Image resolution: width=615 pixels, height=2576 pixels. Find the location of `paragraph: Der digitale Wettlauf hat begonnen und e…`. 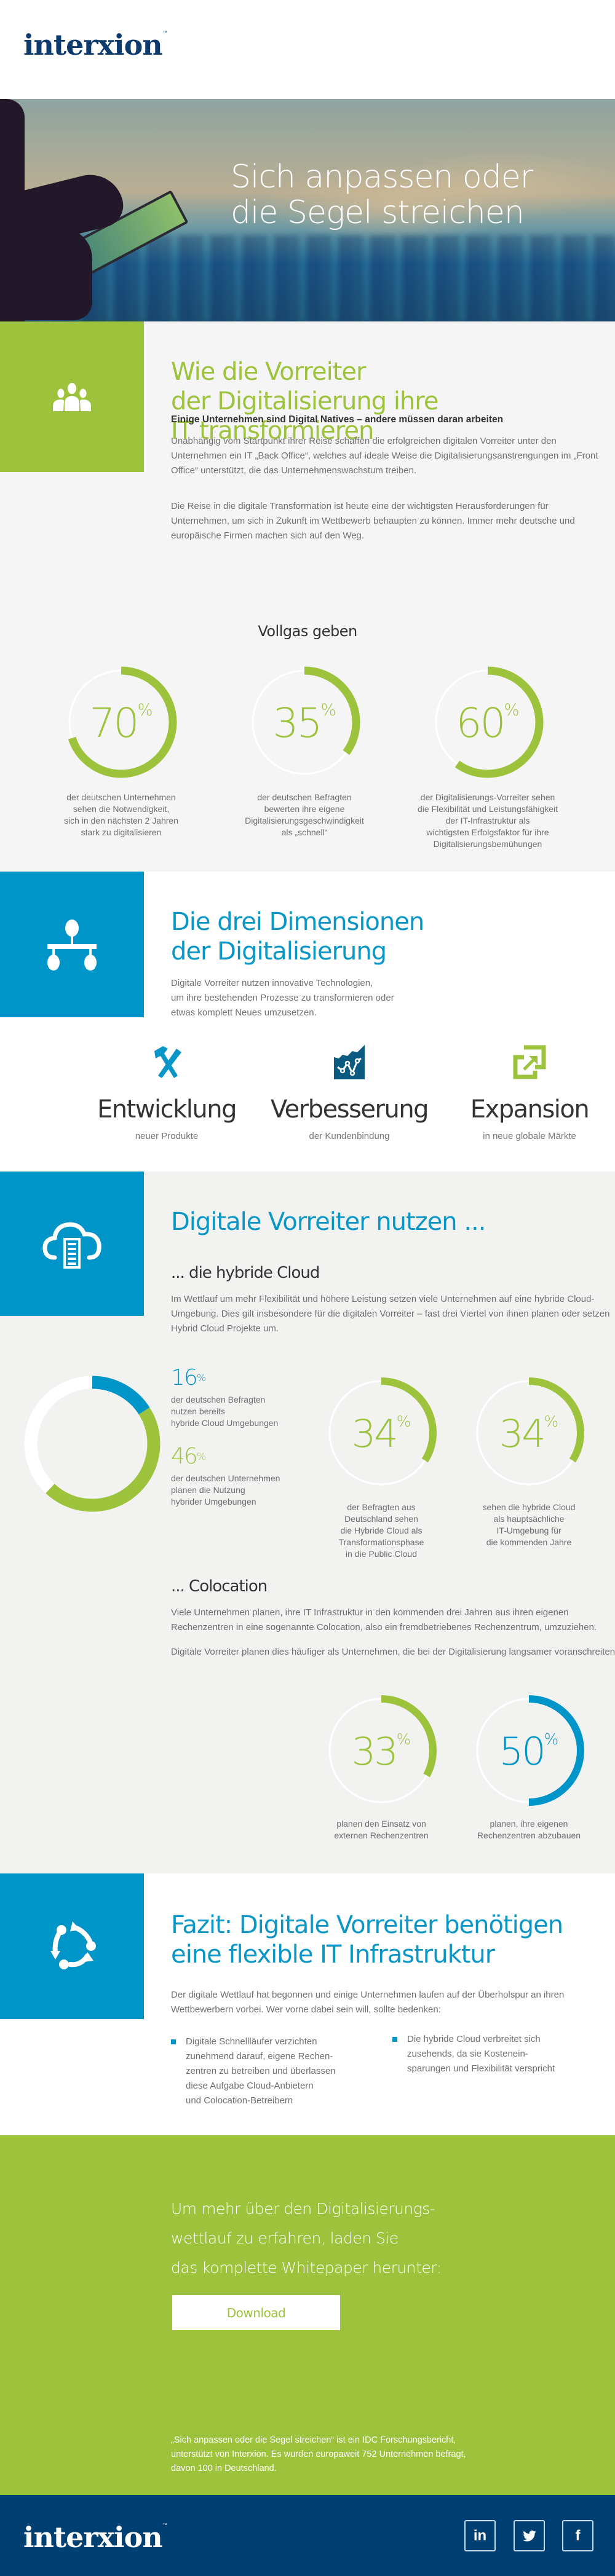

paragraph: Der digitale Wettlauf hat begonnen und e… is located at coordinates (368, 2003).